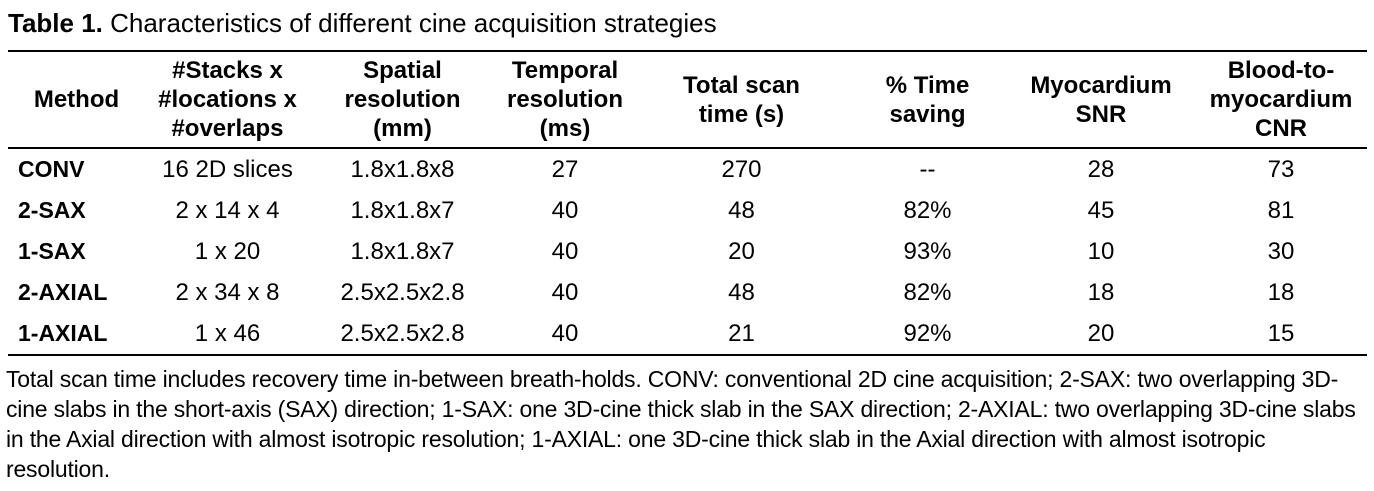  Describe the element at coordinates (741, 169) in the screenshot. I see `data-cell: 270` at that location.